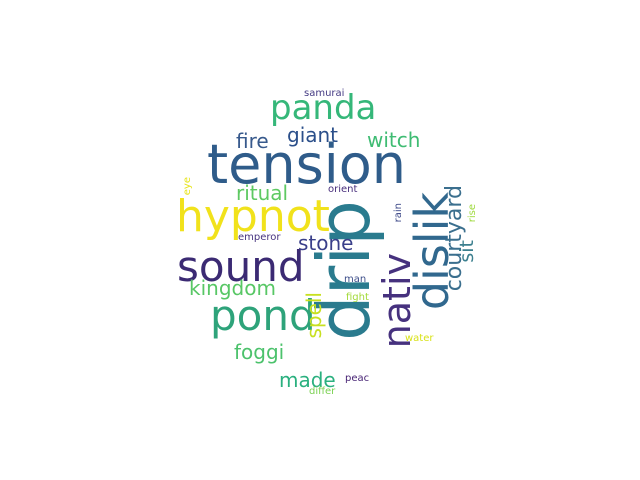  Describe the element at coordinates (398, 213) in the screenshot. I see `word-rain: rain` at that location.